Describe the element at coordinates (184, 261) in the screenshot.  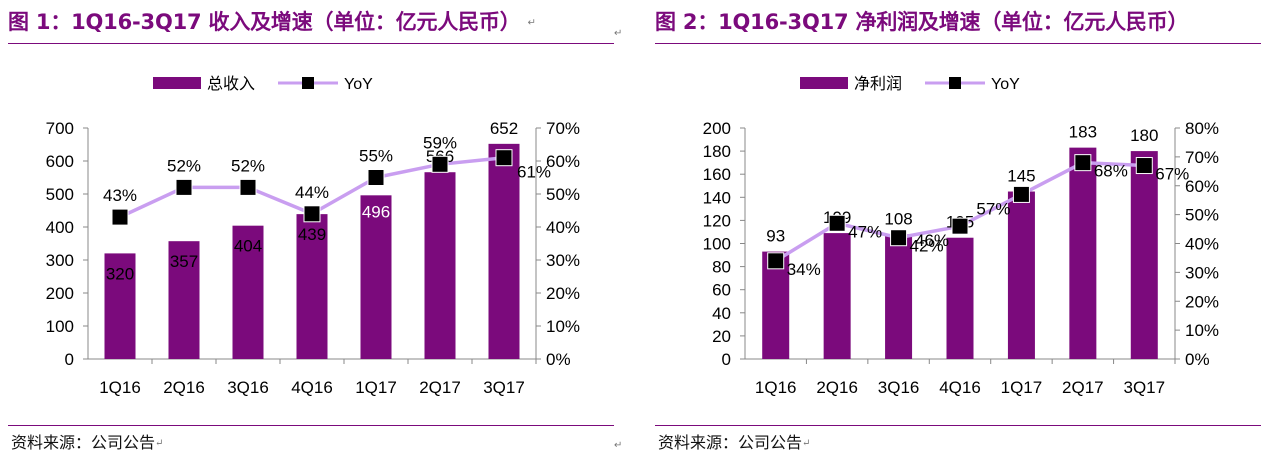
I see `bar-value-label: 357` at that location.